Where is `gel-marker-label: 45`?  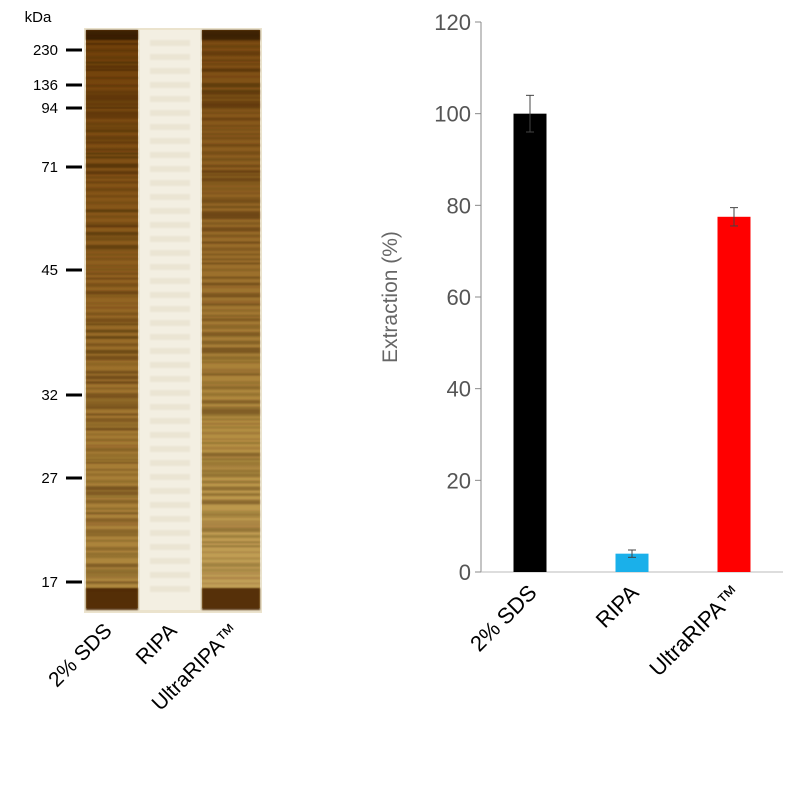 gel-marker-label: 45 is located at coordinates (49, 270).